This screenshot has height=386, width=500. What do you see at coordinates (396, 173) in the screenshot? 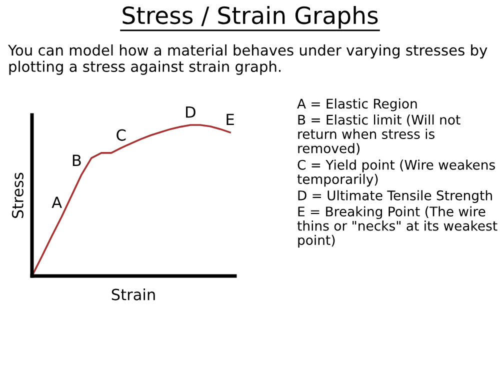
I see `text: C = Yield point (Wire weakens temporarily)` at bounding box center [396, 173].